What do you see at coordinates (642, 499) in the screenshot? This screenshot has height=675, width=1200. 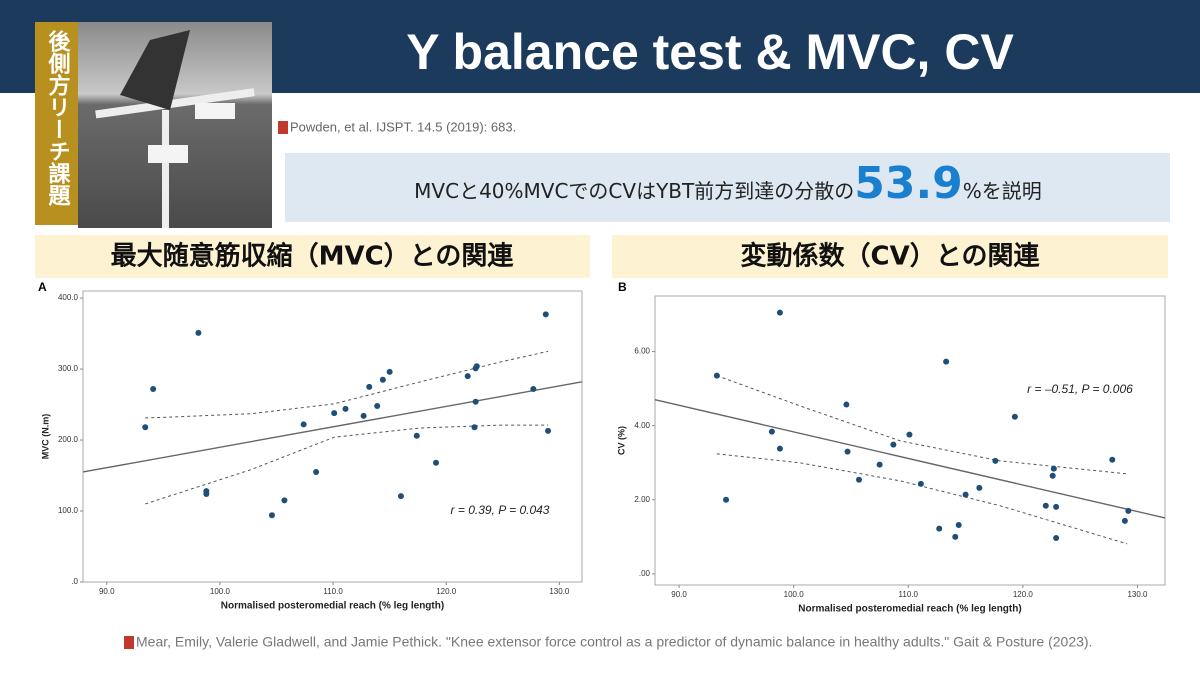 I see `y-tick-label: 2.00` at bounding box center [642, 499].